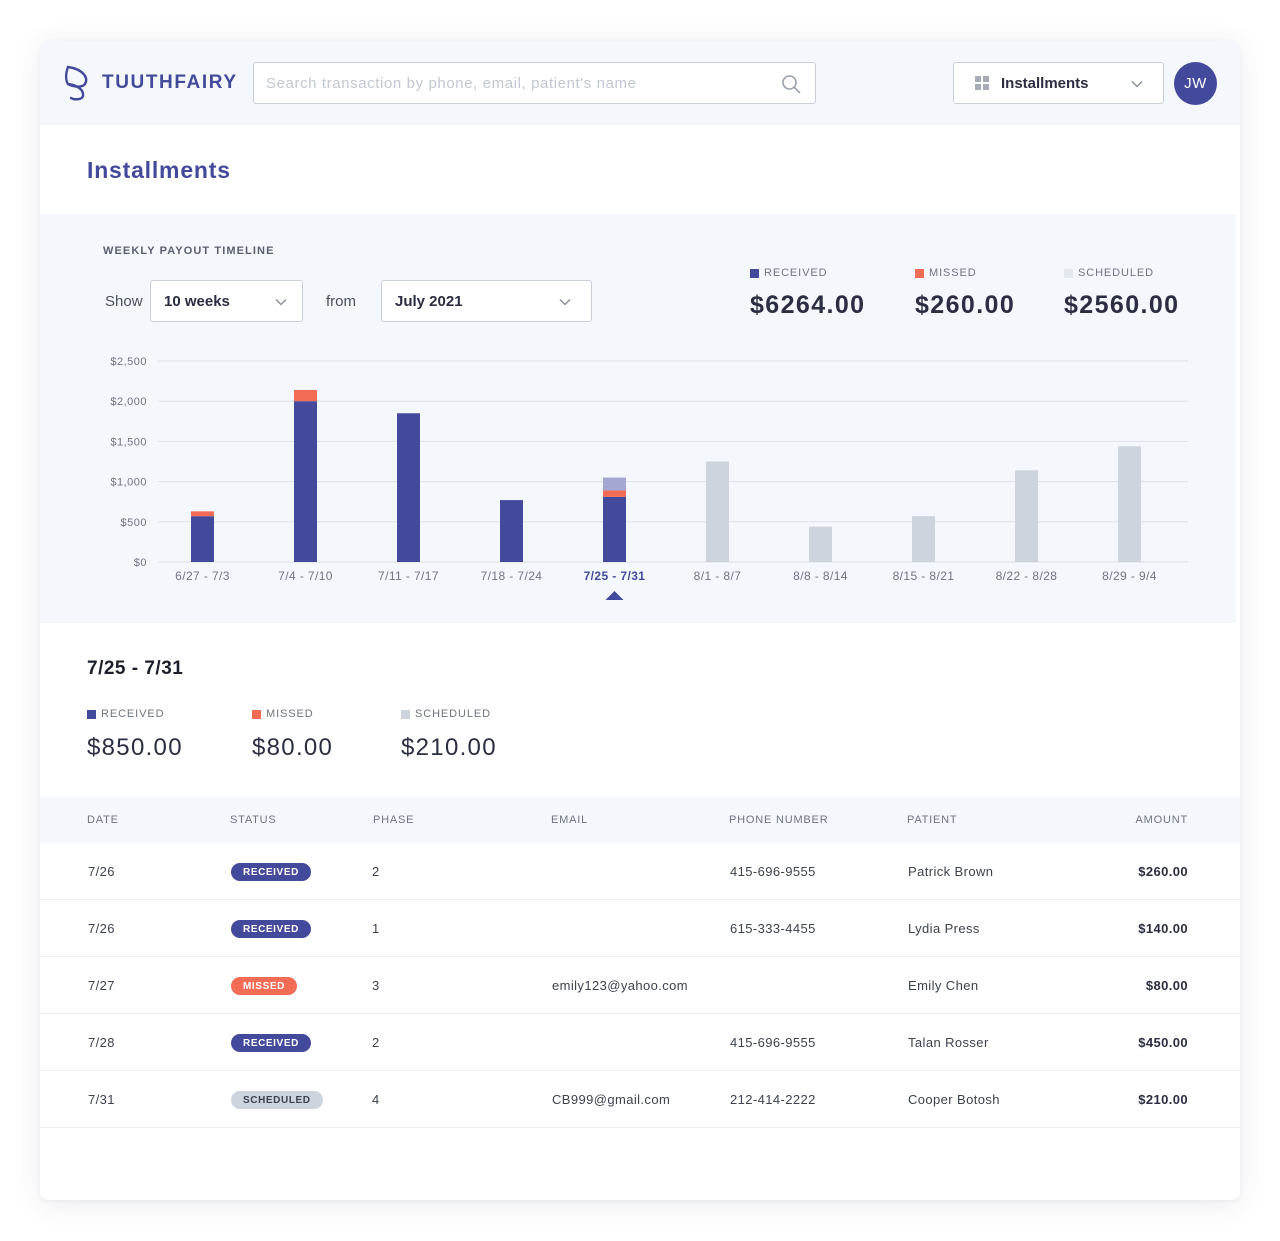 The height and width of the screenshot is (1241, 1280). Describe the element at coordinates (620, 985) in the screenshot. I see `cell-email: emily123@yahoo.com` at that location.